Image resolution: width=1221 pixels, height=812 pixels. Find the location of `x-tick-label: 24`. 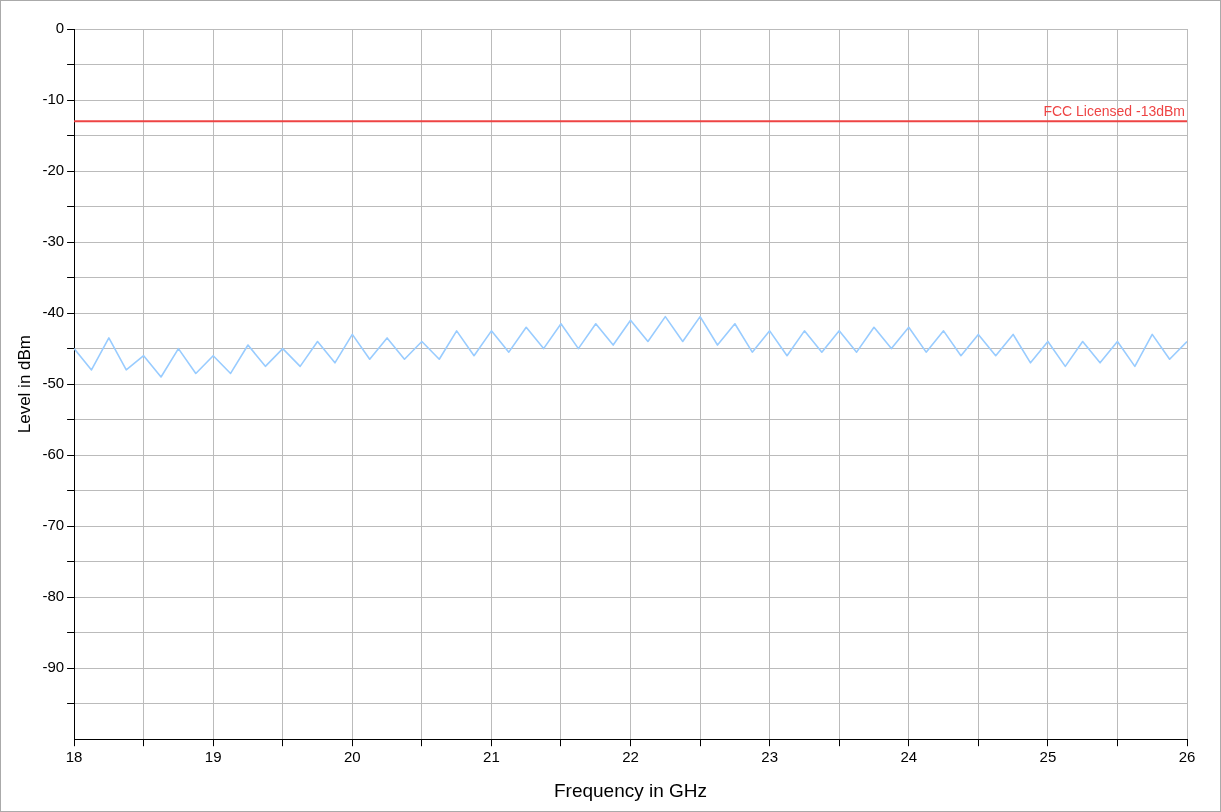

x-tick-label: 24 is located at coordinates (909, 757).